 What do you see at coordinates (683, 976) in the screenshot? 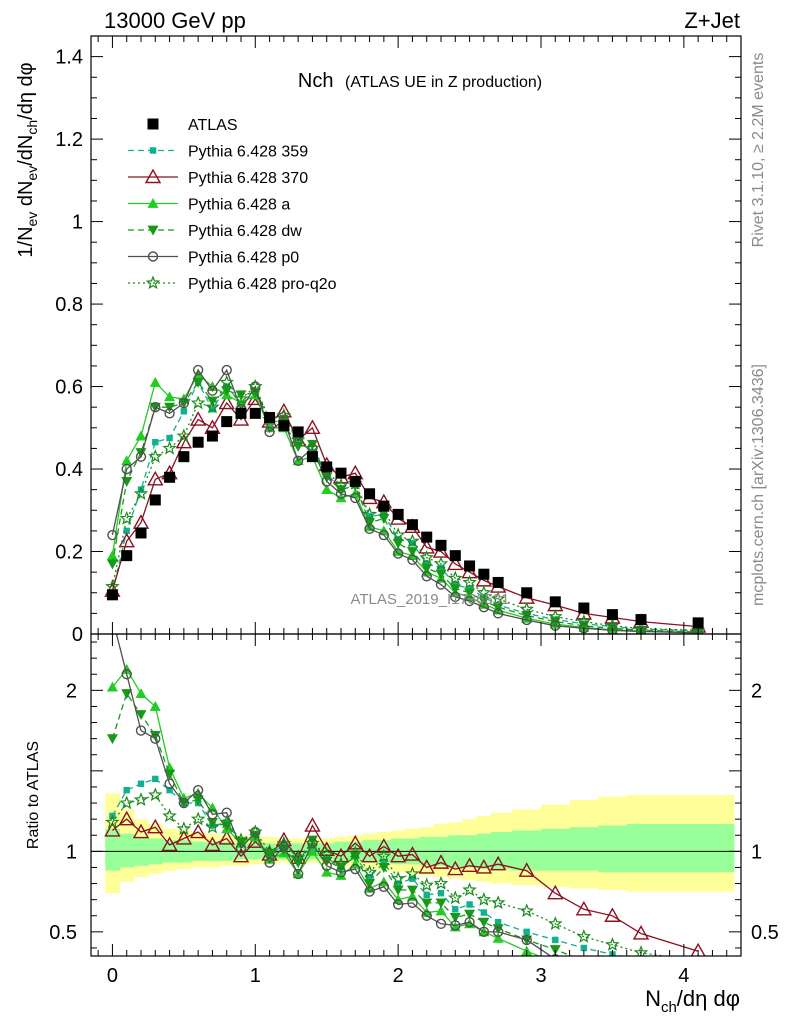
I see `x-tick-label: 4` at bounding box center [683, 976].